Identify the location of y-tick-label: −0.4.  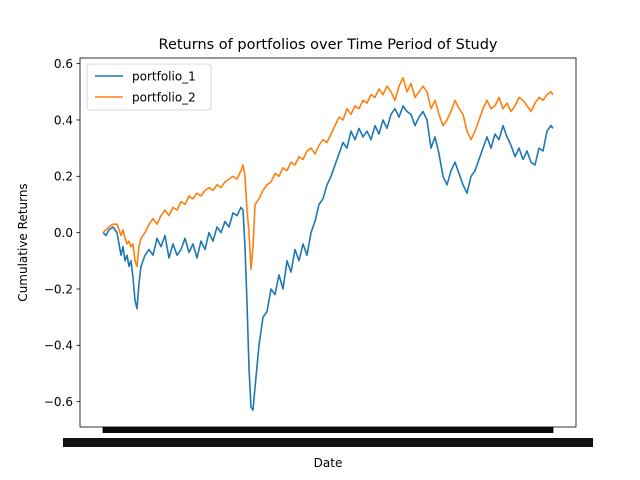
(58, 346).